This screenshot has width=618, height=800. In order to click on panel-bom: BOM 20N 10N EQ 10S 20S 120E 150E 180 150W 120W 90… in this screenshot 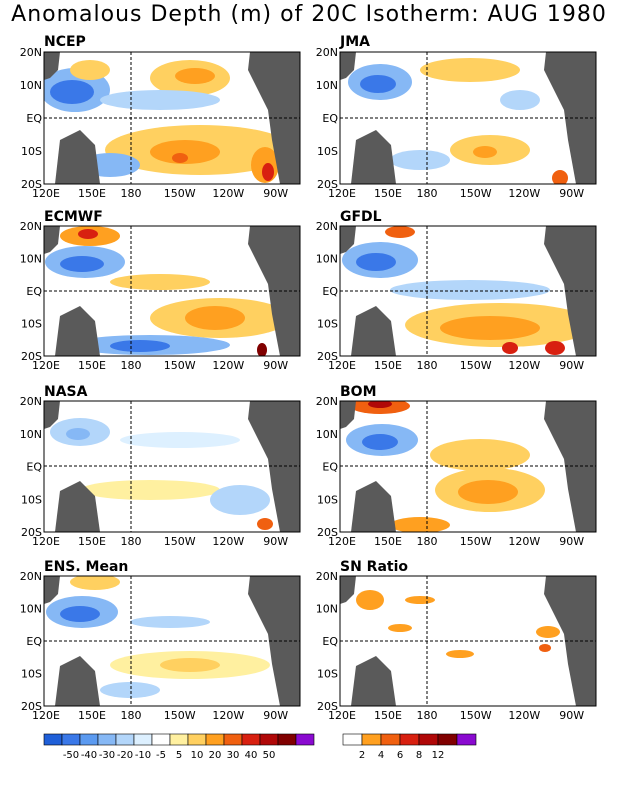, I will do `click(456, 466)`.